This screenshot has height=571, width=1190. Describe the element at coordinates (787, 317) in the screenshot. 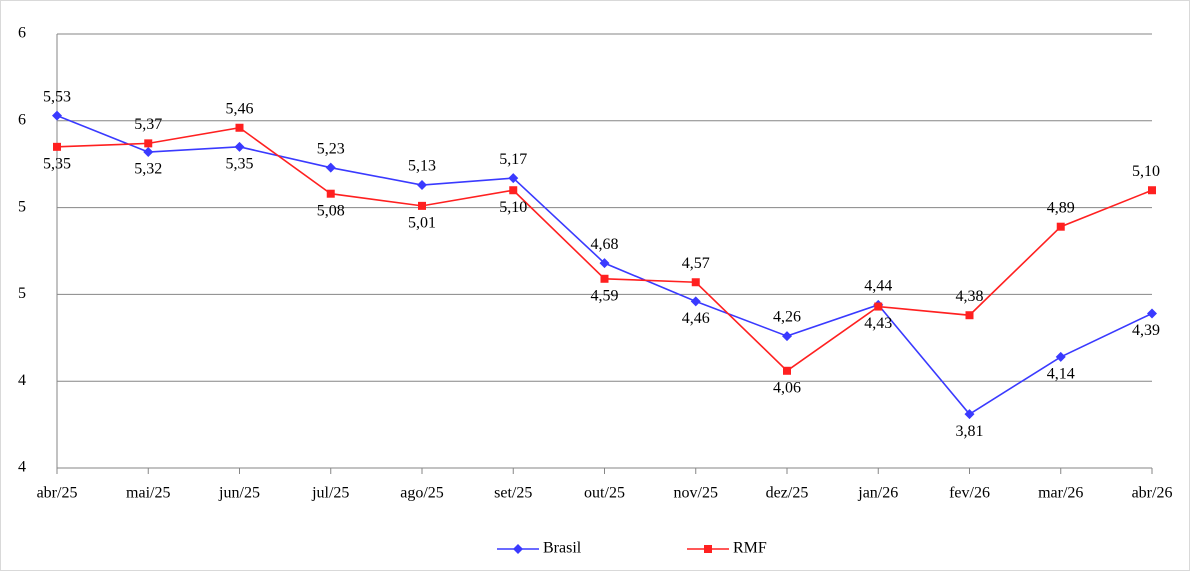

I see `data-label: 4,26` at that location.